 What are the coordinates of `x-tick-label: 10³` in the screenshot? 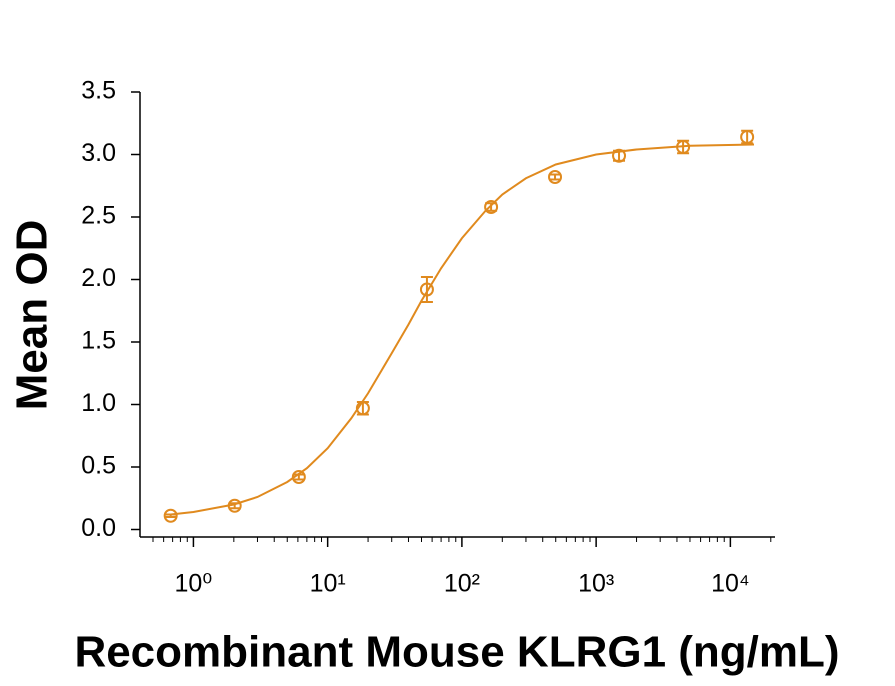 It's located at (596, 584).